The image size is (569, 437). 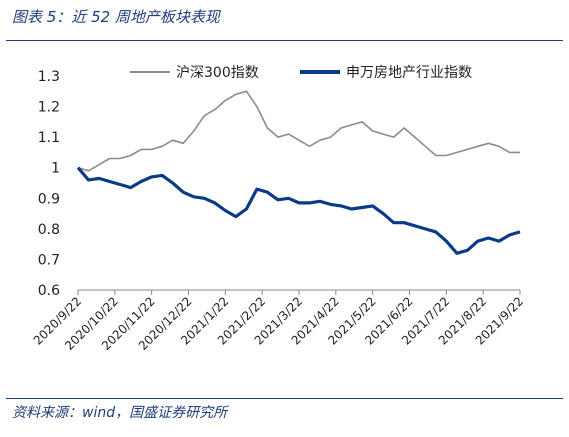 I want to click on y-tick-label: 1.3, so click(x=49, y=77).